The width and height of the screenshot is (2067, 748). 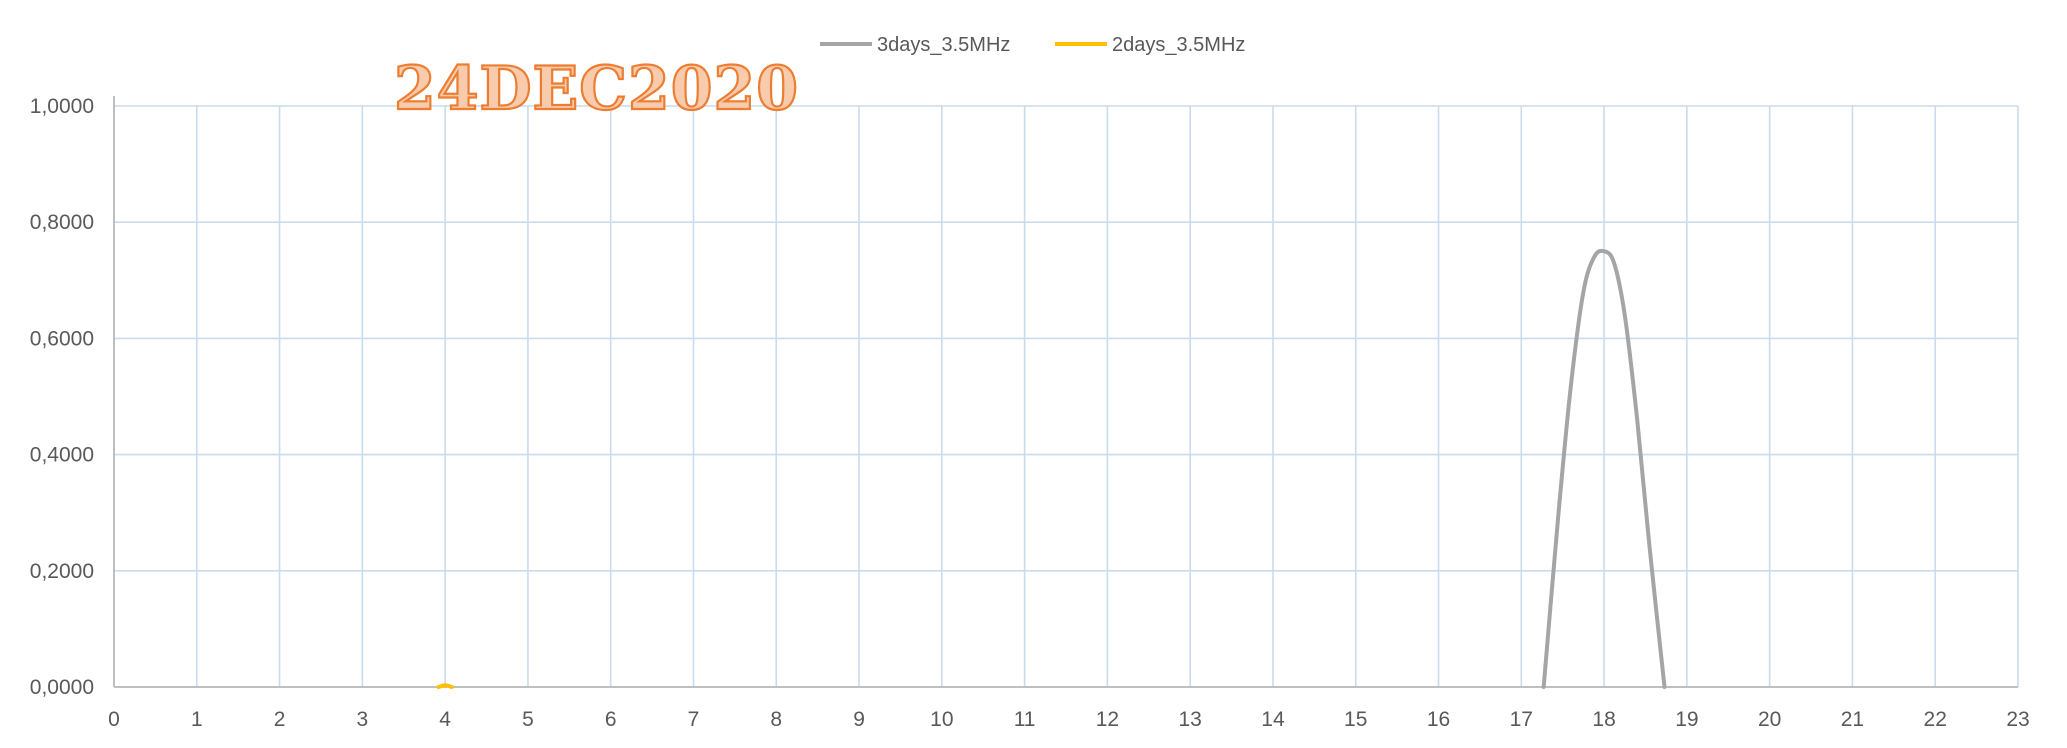 I want to click on y-tick-label: 0,6000, so click(x=62, y=338).